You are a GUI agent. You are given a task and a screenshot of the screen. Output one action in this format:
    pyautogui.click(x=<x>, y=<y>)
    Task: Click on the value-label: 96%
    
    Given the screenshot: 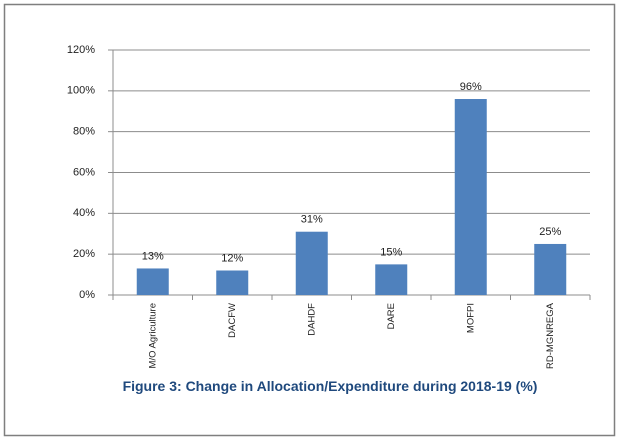 What is the action you would take?
    pyautogui.click(x=471, y=87)
    